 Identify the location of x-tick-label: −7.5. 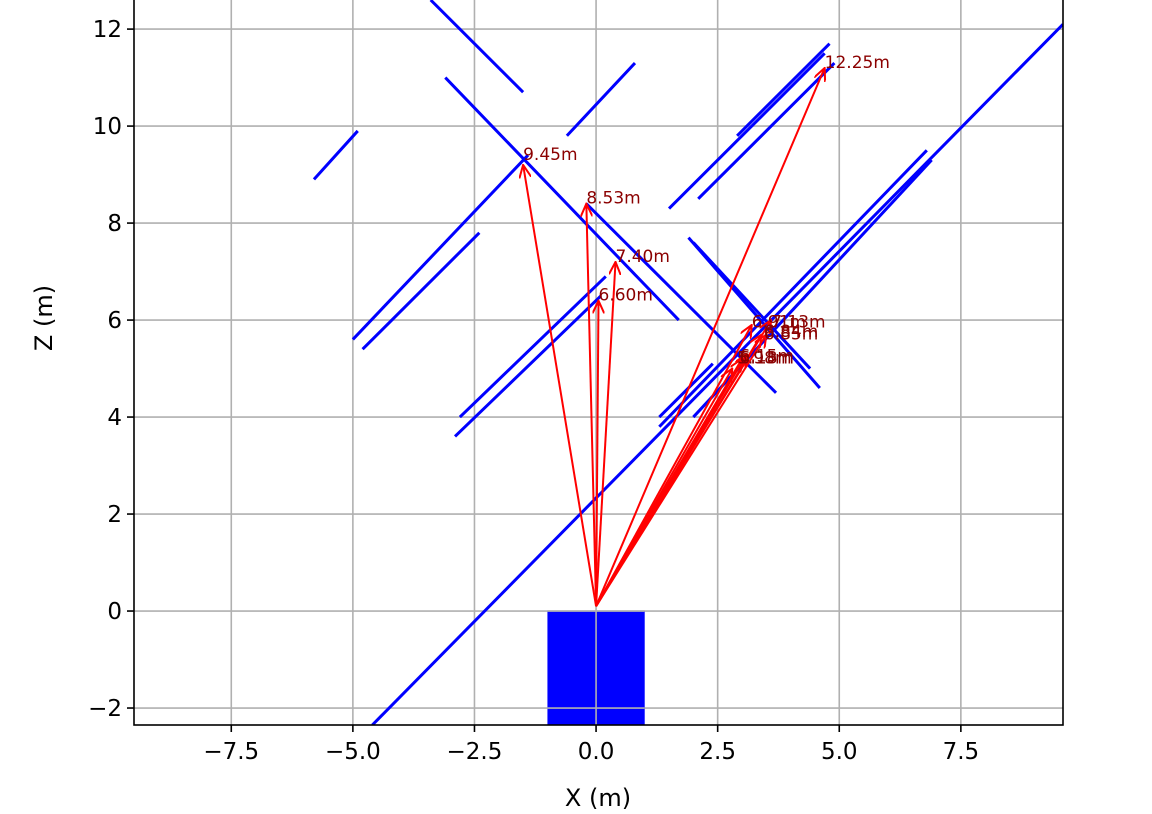
(231, 752).